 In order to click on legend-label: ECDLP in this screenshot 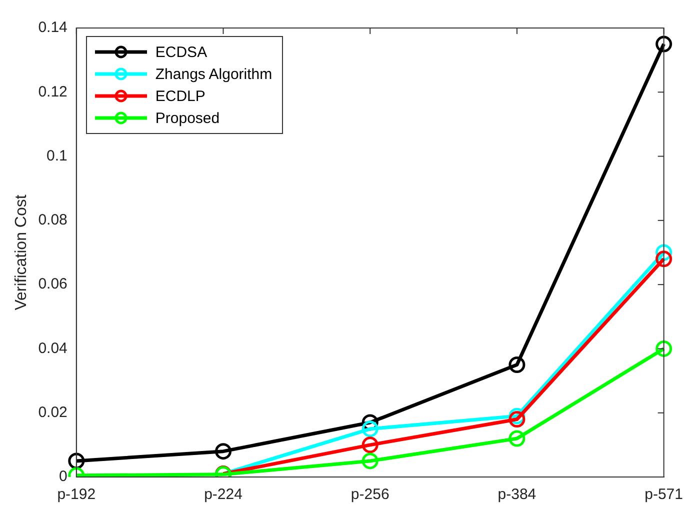, I will do `click(180, 96)`.